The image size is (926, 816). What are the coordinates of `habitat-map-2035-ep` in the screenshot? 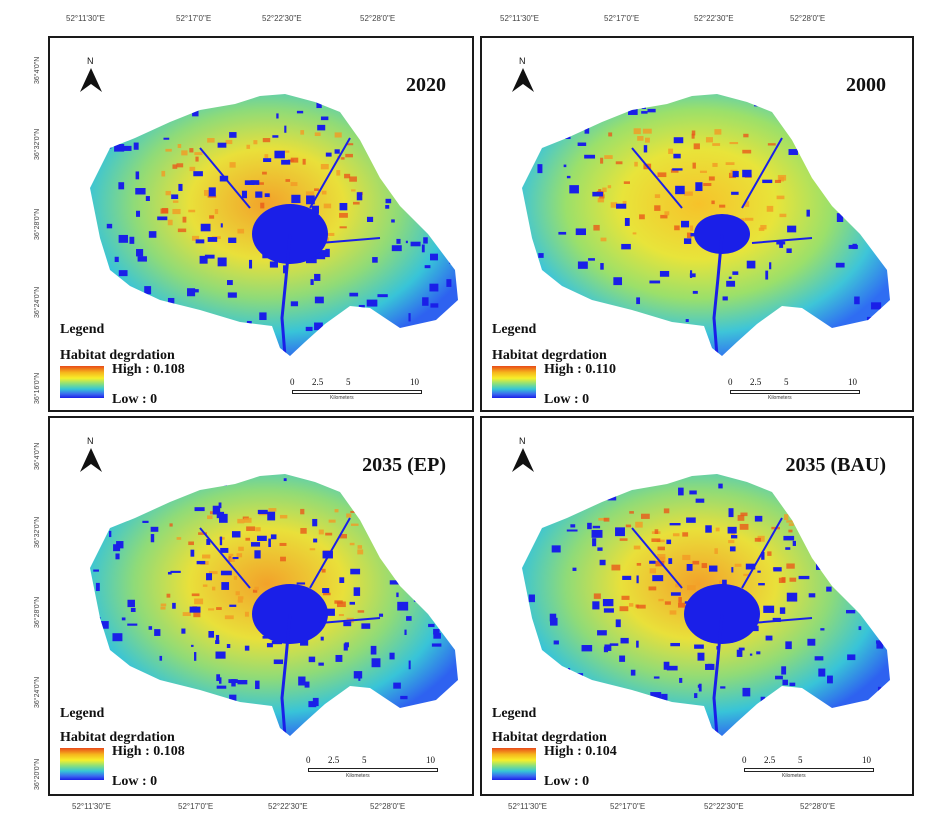 It's located at (274, 605).